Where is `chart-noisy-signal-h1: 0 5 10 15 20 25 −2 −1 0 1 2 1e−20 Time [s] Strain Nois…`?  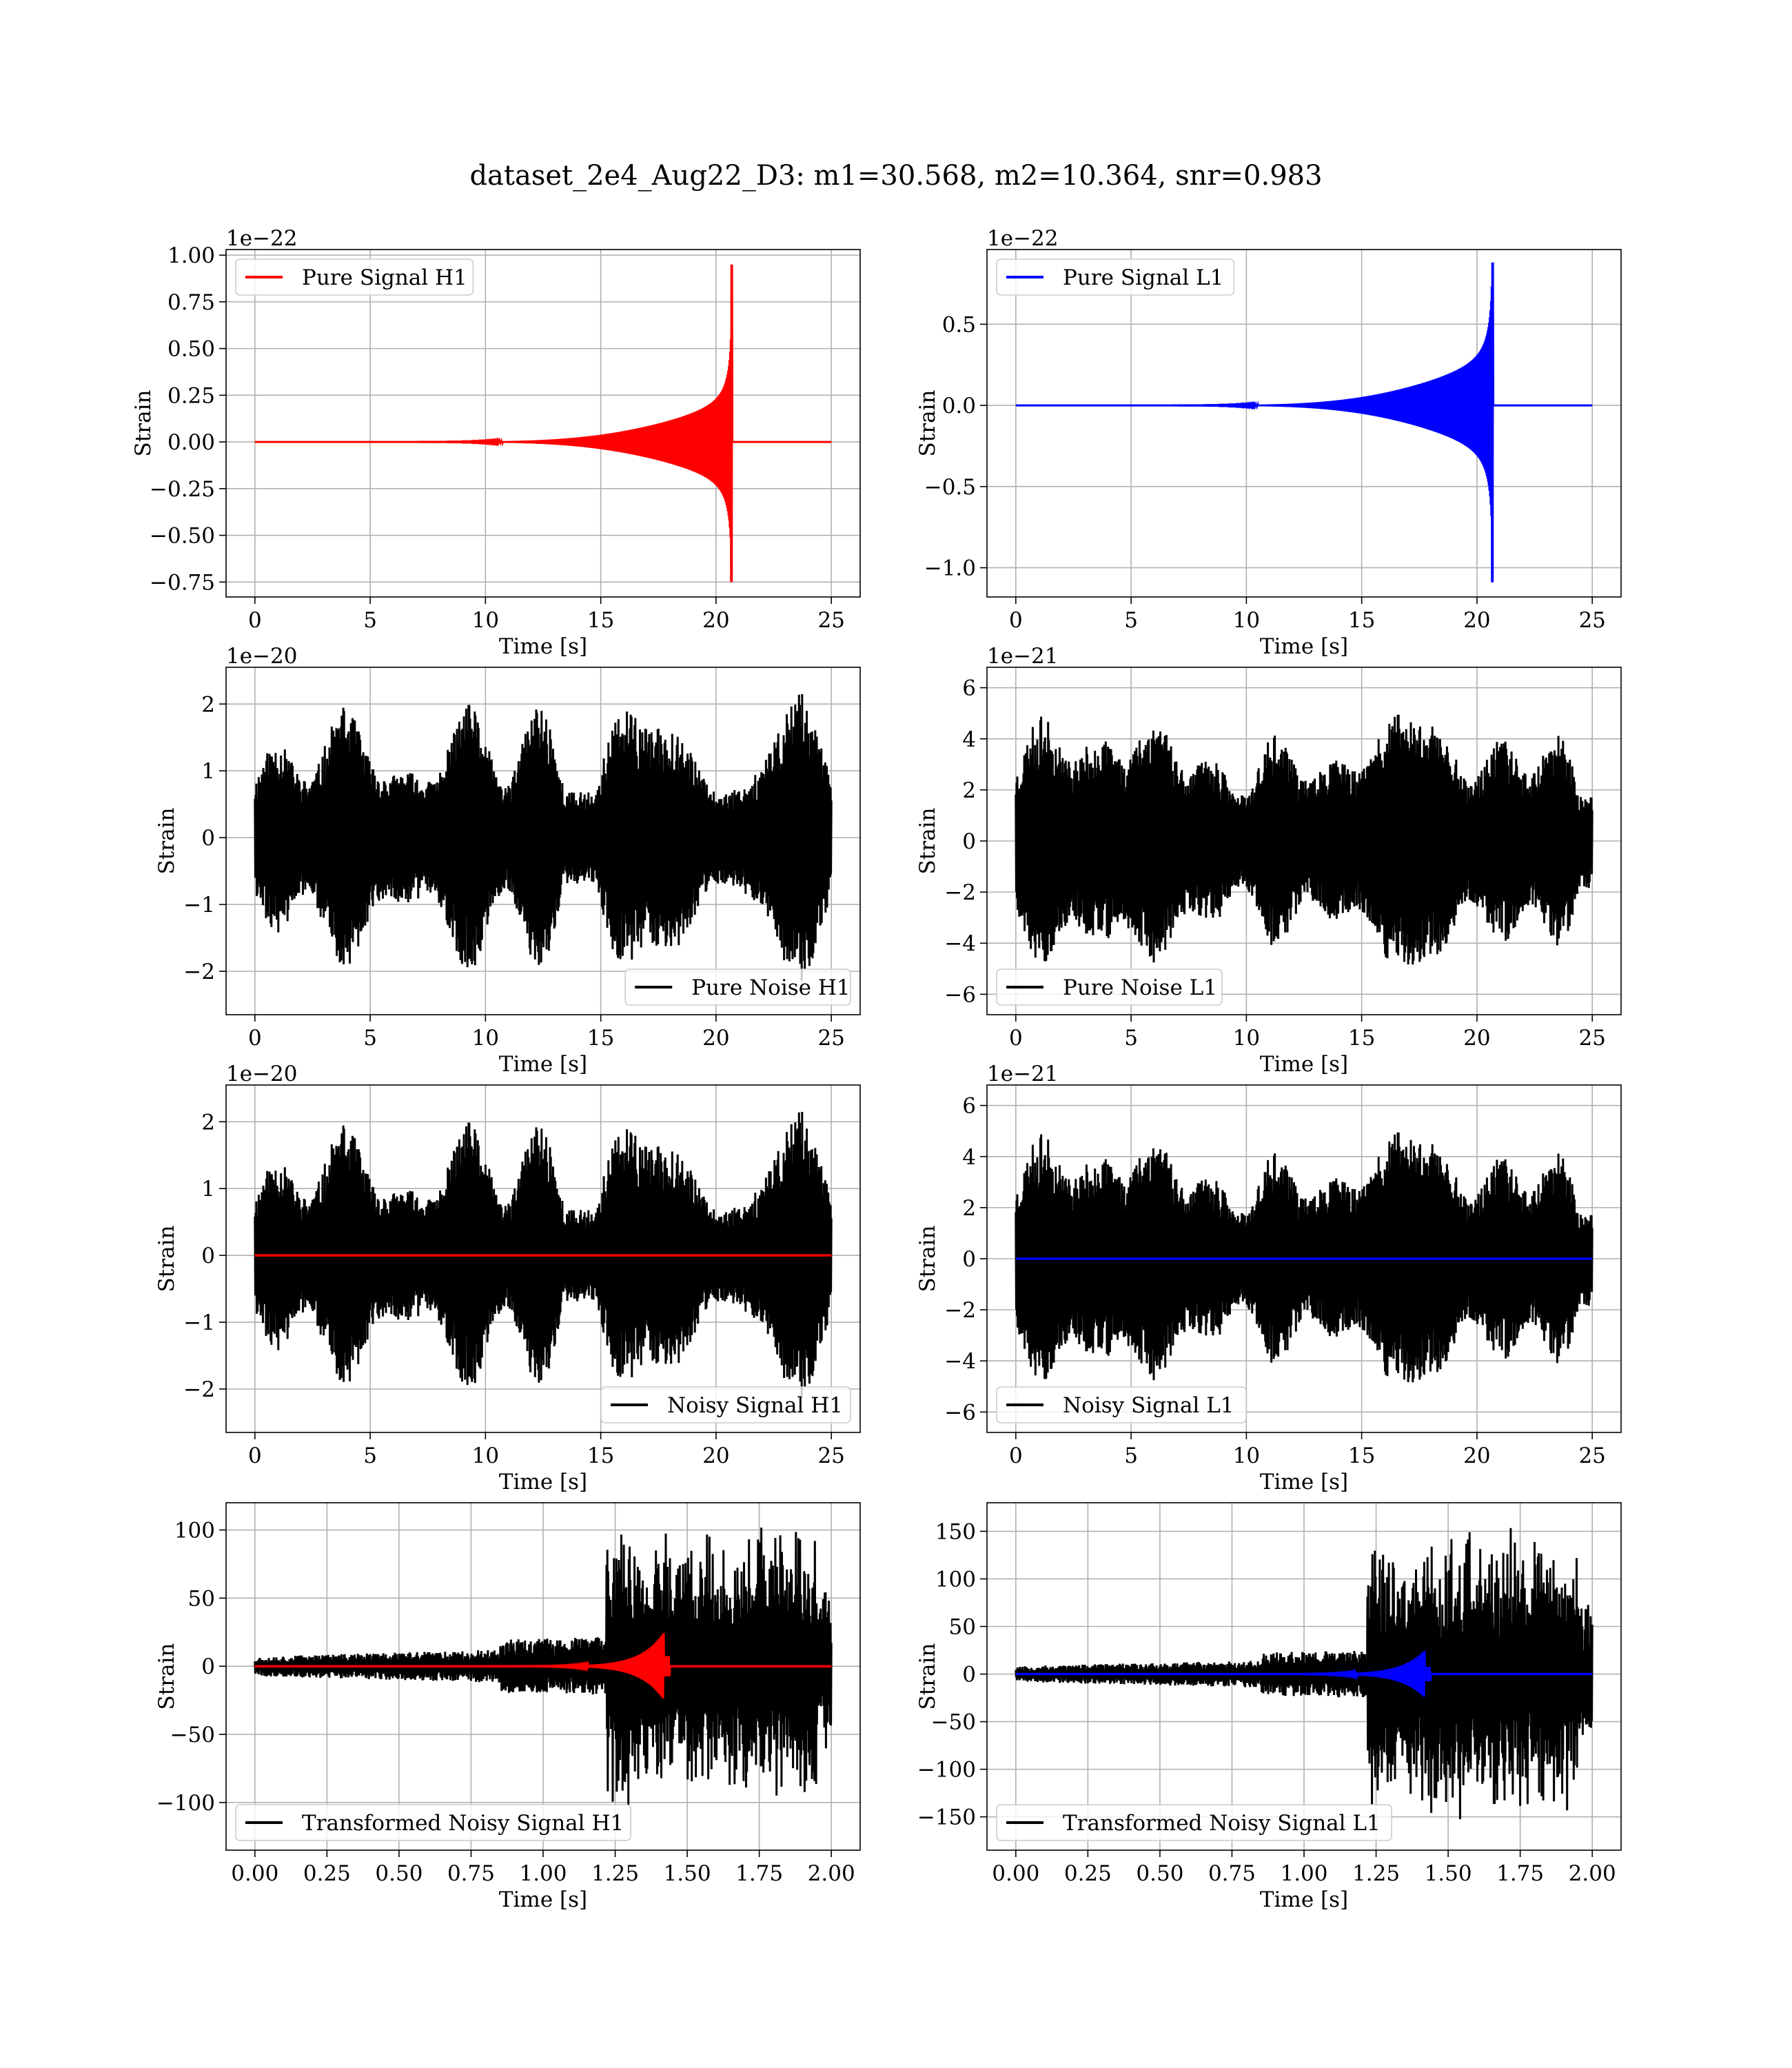 chart-noisy-signal-h1: 0 5 10 15 20 25 −2 −1 0 1 2 1e−20 Time [s] Strain Nois… is located at coordinates (507, 1278).